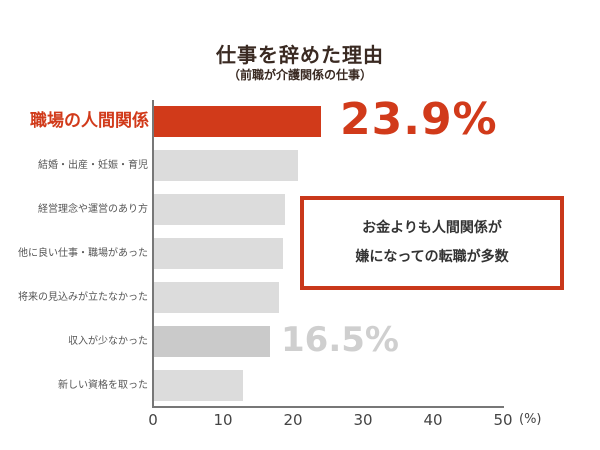 This screenshot has height=450, width=600. I want to click on category-label: 将来の見込みが立たなかった, so click(83, 297).